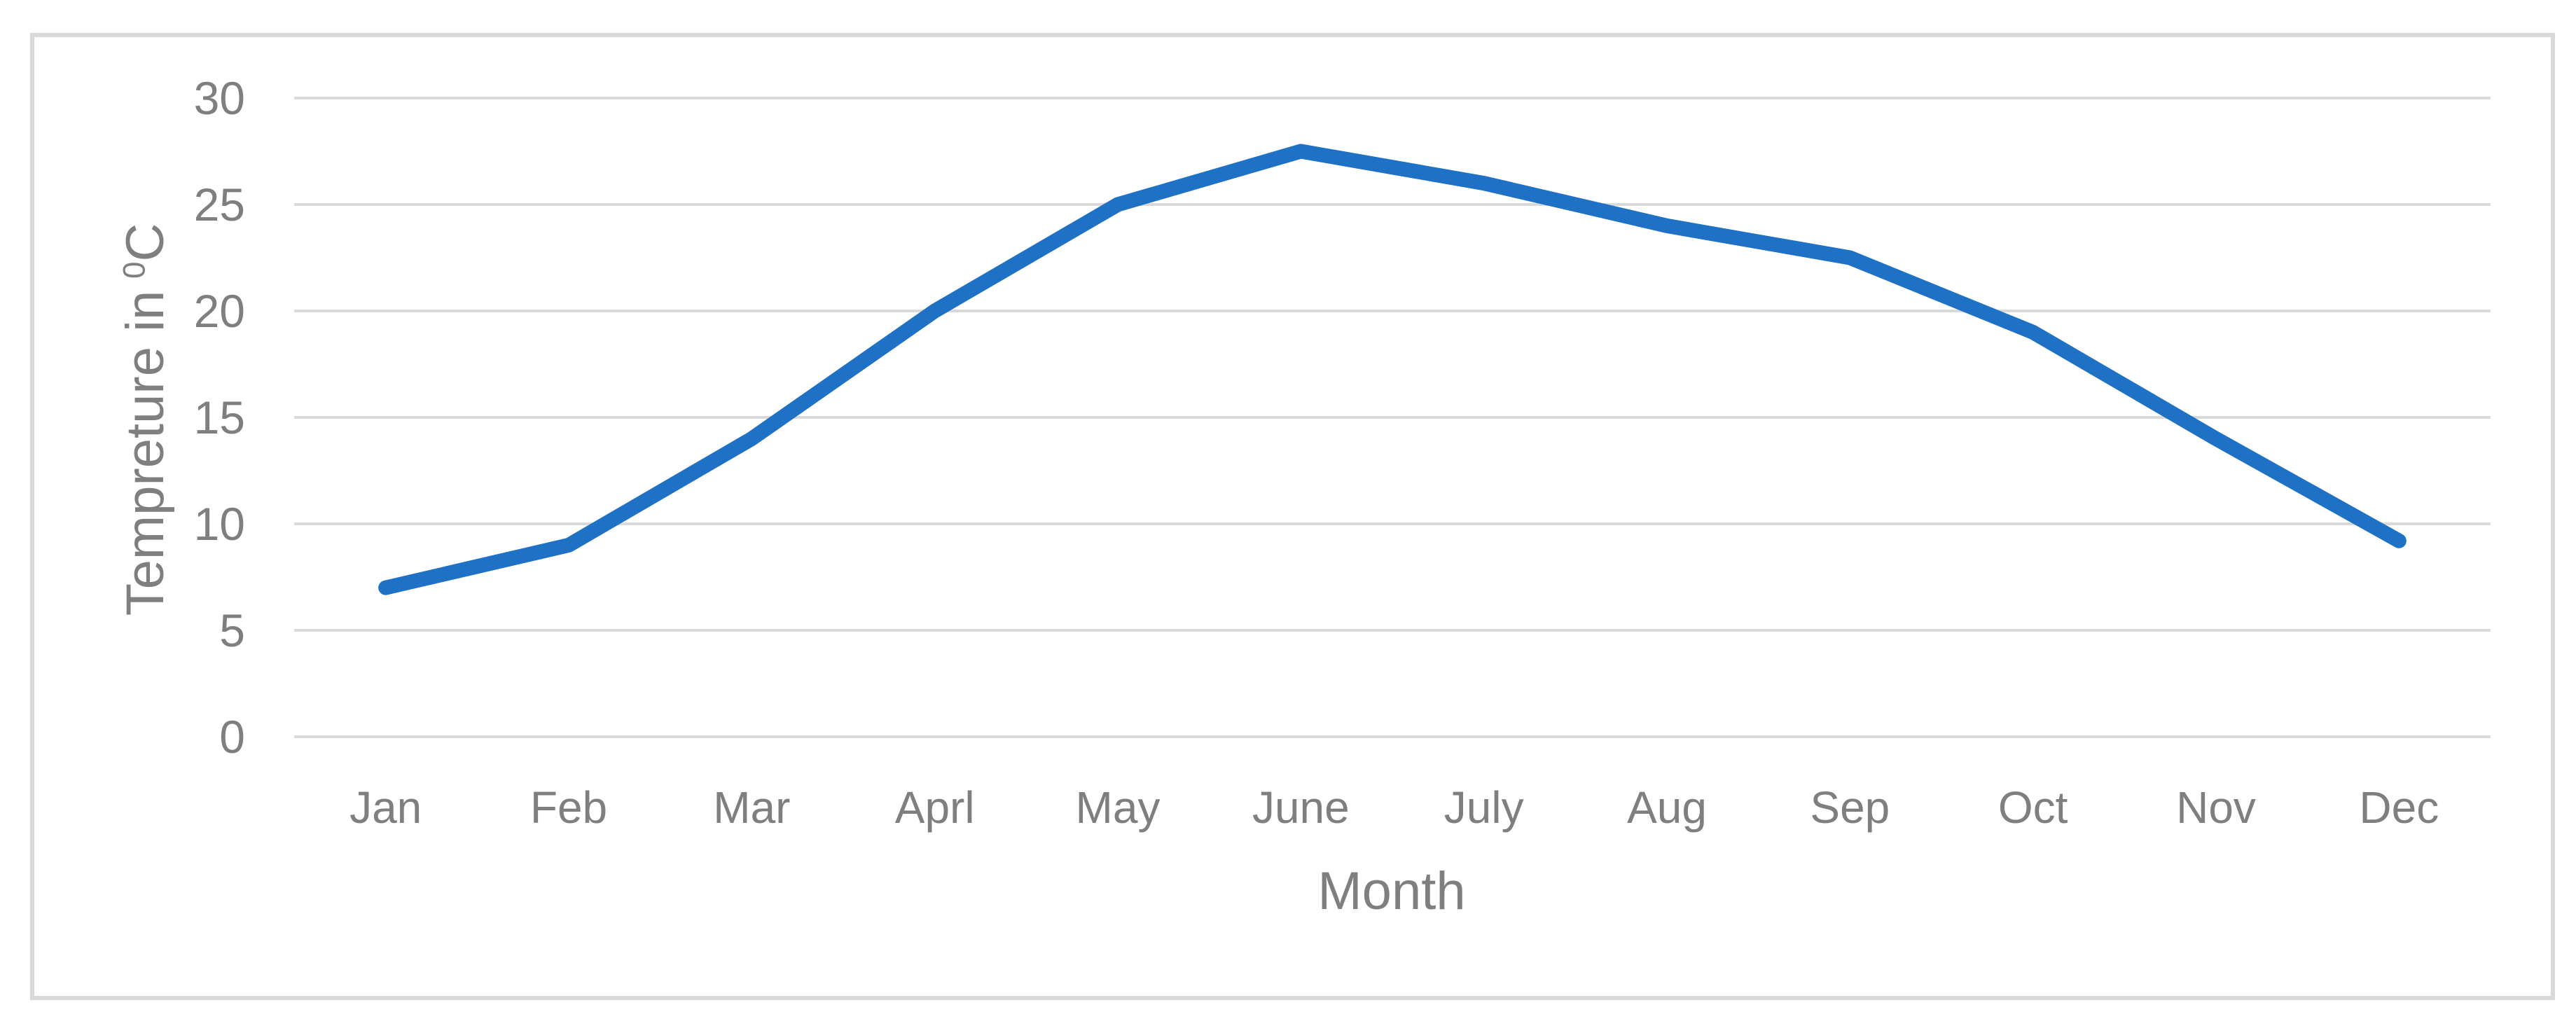  Describe the element at coordinates (1483, 807) in the screenshot. I see `x-tick-label: July` at that location.